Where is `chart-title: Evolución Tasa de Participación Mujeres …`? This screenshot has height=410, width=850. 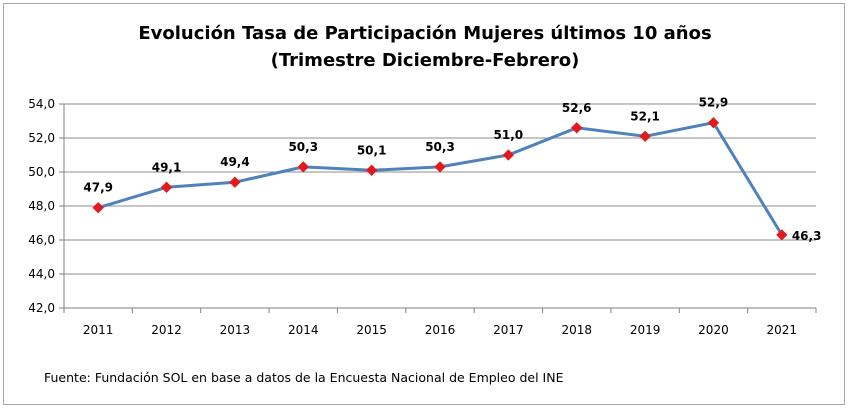 chart-title: Evolución Tasa de Participación Mujeres … is located at coordinates (425, 47).